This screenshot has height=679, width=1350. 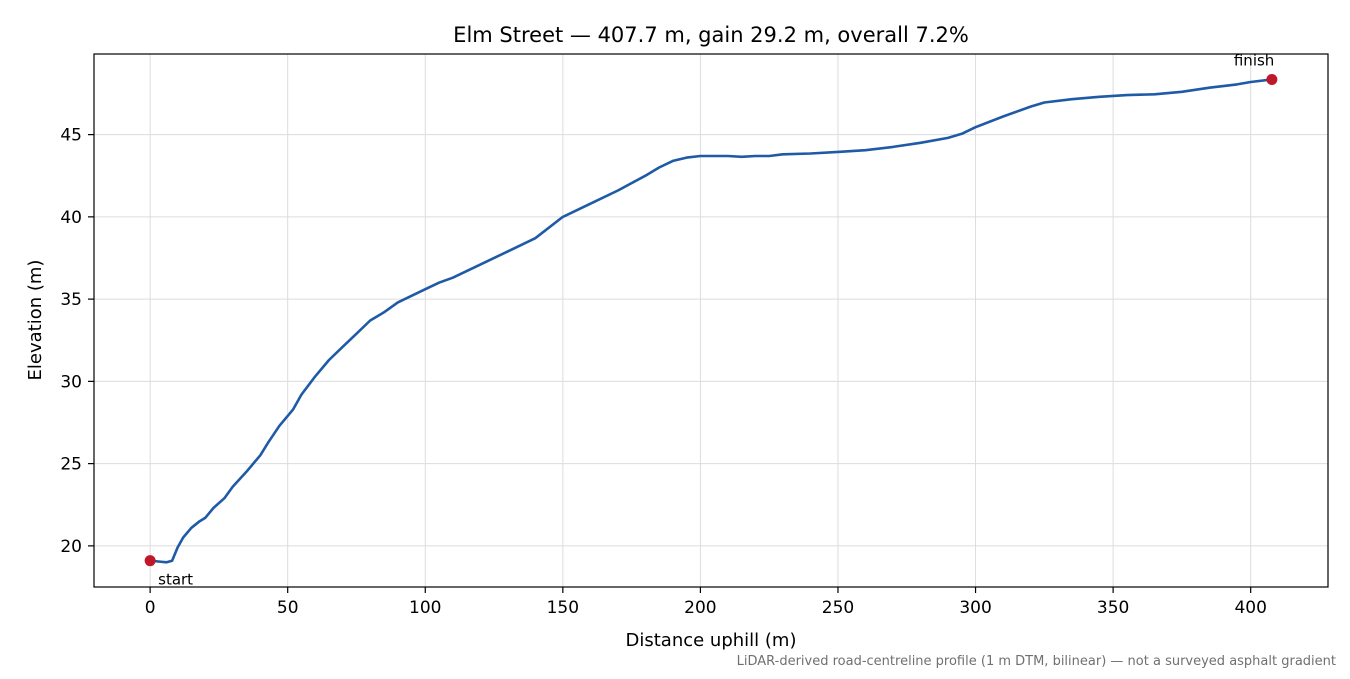 What do you see at coordinates (71, 218) in the screenshot?
I see `y-tick-label: 40` at bounding box center [71, 218].